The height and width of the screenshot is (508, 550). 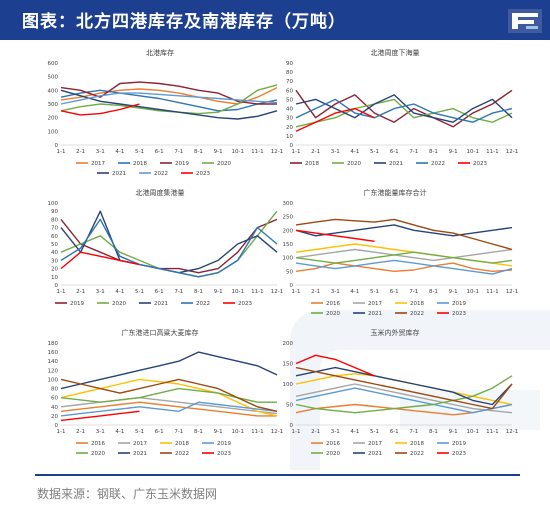 I want to click on y-tick-label: 150, so click(x=288, y=245).